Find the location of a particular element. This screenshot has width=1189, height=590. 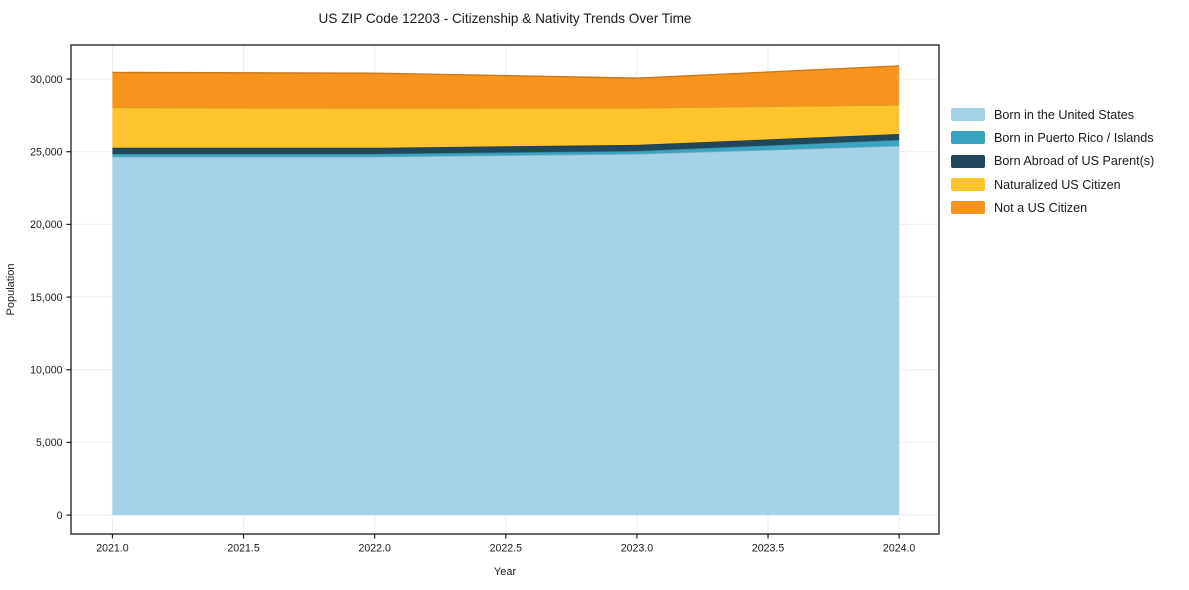

y-tick-label: 10,000 is located at coordinates (46, 371).